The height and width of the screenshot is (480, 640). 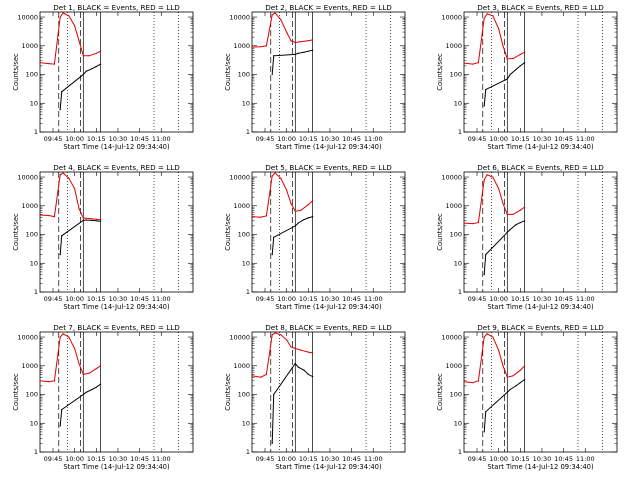 I want to click on y-tick-label: 1000, so click(x=29, y=366).